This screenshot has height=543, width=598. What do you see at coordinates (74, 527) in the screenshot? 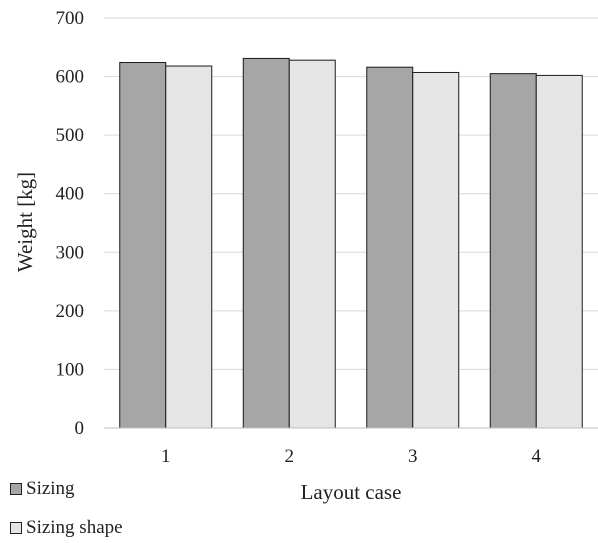
I see `legend-label-sizing-shape: Sizing shape` at bounding box center [74, 527].